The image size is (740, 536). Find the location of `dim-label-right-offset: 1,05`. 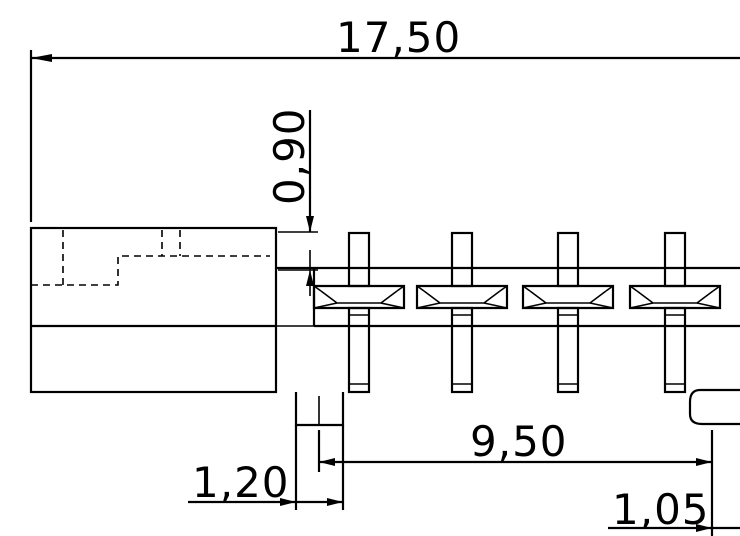

dim-label-right-offset: 1,05 is located at coordinates (661, 509).